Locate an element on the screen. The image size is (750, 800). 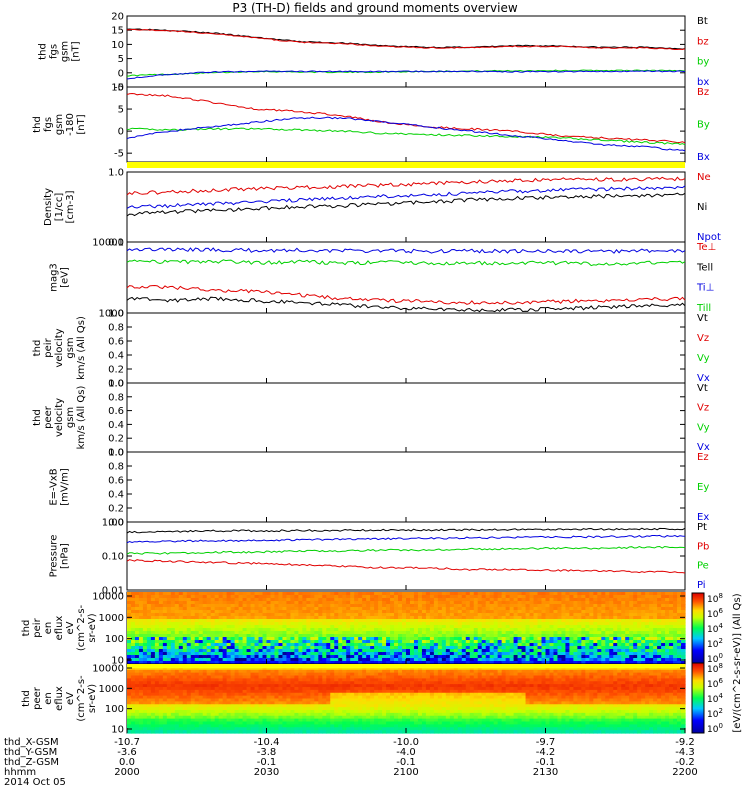
legend-Ey: Ey is located at coordinates (703, 487).